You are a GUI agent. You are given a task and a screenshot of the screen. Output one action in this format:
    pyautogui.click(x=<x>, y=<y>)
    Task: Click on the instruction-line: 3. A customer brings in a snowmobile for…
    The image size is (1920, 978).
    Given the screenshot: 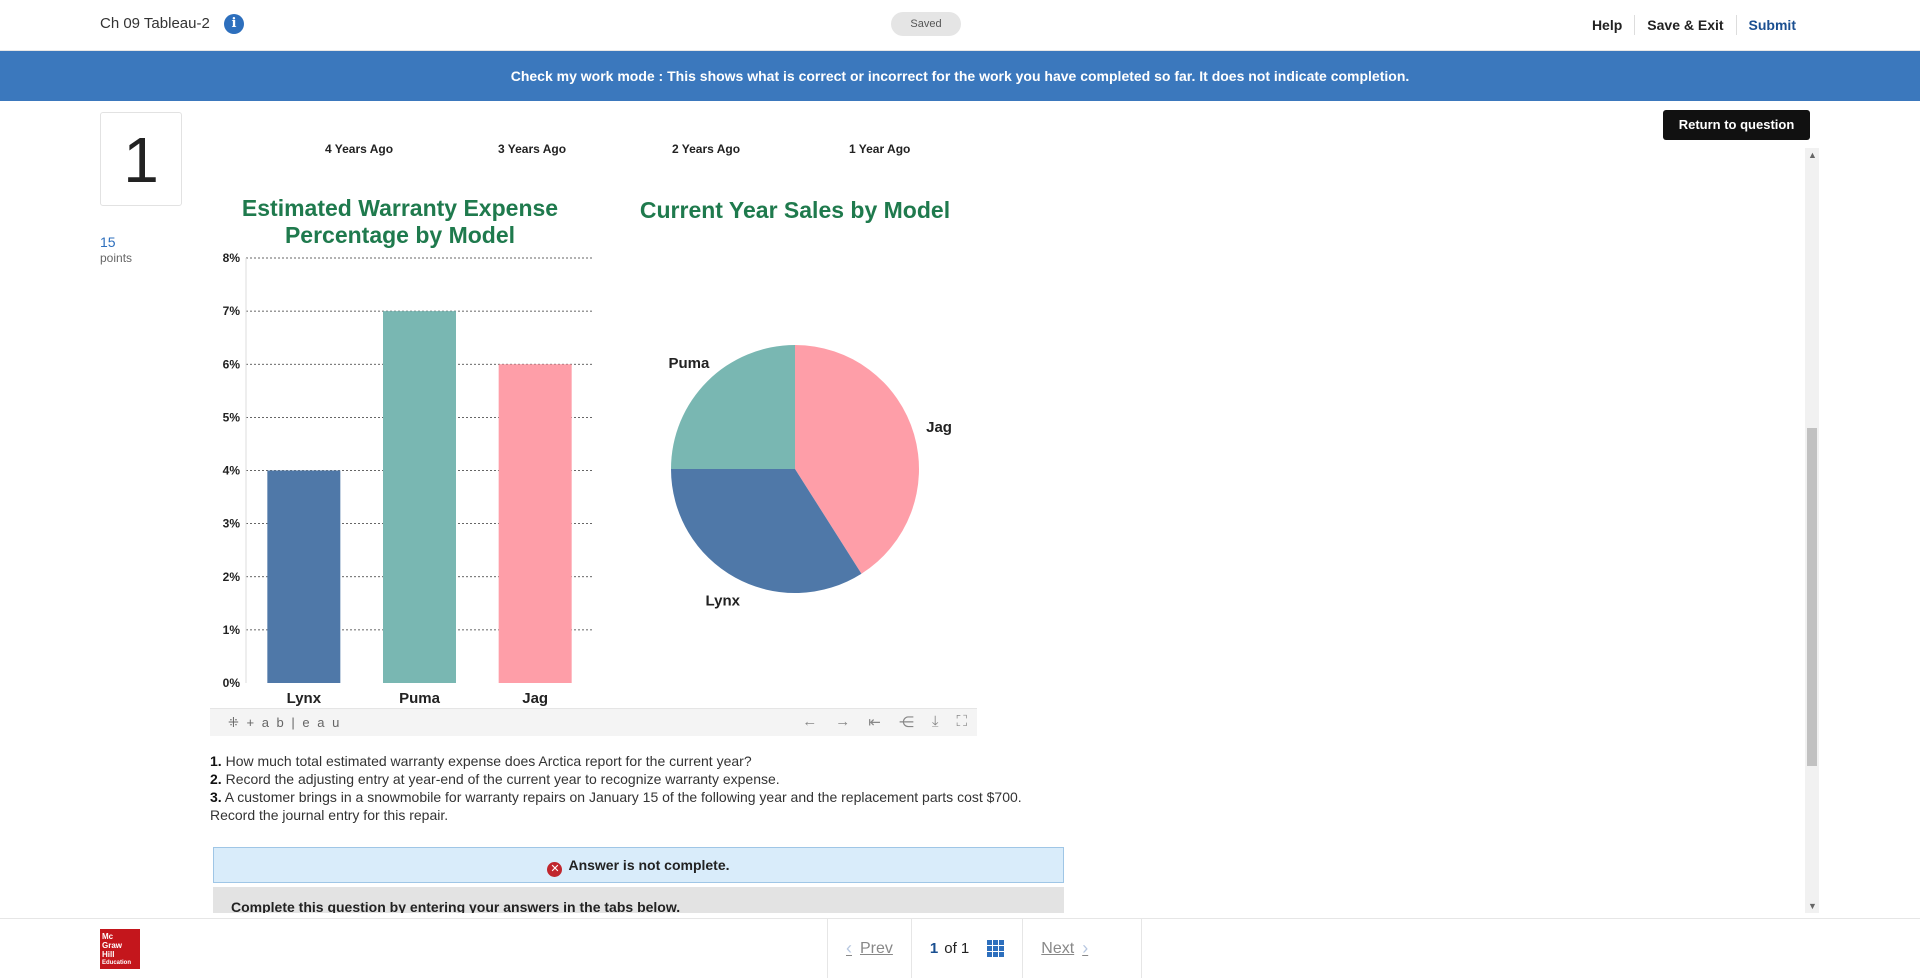 What is the action you would take?
    pyautogui.click(x=616, y=797)
    